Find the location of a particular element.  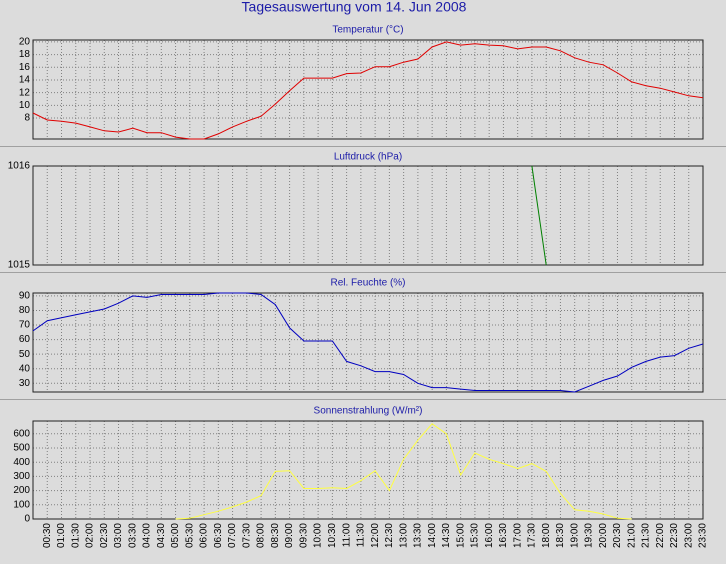

x-tick-label: 15:30 is located at coordinates (475, 535).